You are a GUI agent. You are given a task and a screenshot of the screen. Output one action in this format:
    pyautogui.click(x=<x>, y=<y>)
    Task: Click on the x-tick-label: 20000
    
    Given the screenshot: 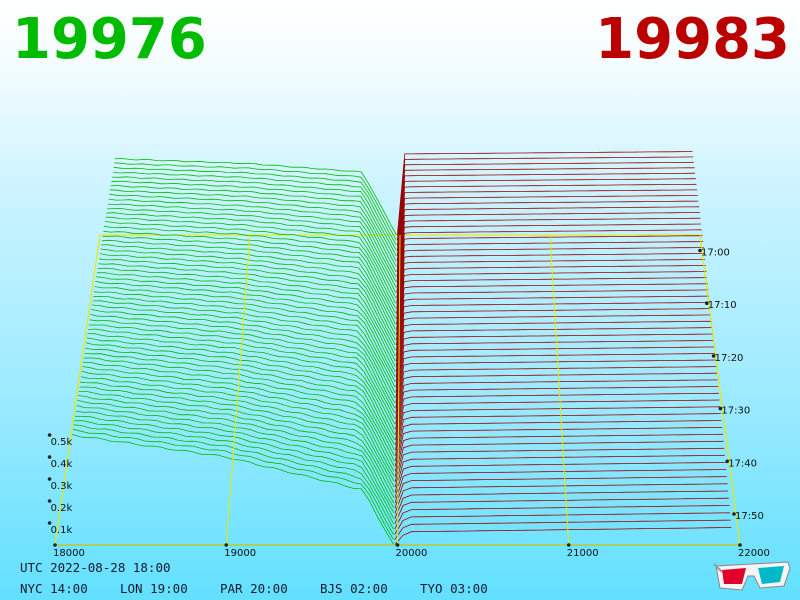 What is the action you would take?
    pyautogui.click(x=412, y=553)
    